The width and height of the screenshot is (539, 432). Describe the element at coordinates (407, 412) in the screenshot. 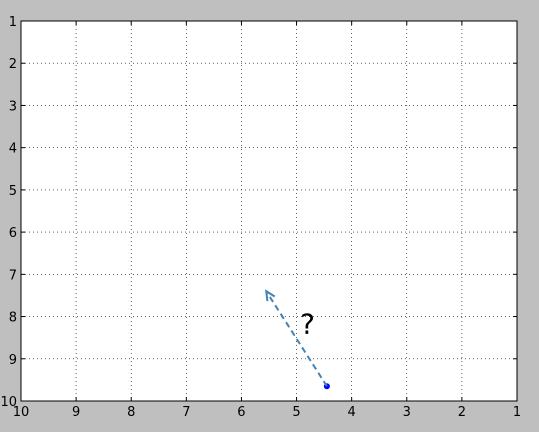

I see `x-tick-label: 3` at that location.